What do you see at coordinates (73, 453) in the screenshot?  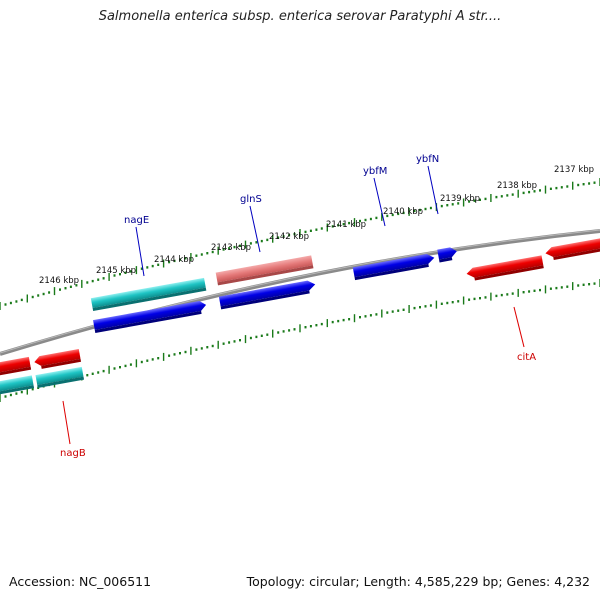 I see `label-nagB: nagB` at bounding box center [73, 453].